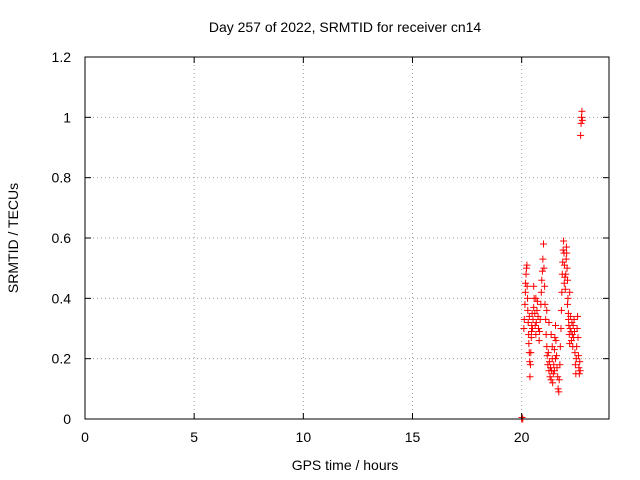  What do you see at coordinates (62, 298) in the screenshot?
I see `y-tick-label: 0.4` at bounding box center [62, 298].